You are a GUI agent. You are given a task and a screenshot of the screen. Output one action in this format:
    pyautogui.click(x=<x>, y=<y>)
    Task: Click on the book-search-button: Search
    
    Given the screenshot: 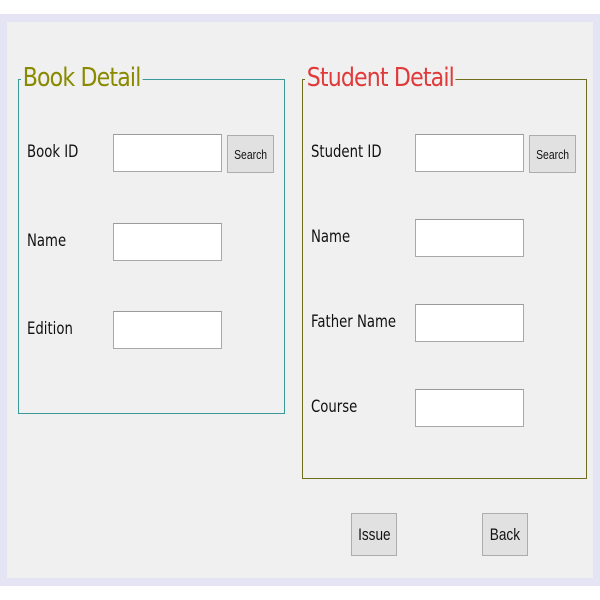 What is the action you would take?
    pyautogui.click(x=250, y=154)
    